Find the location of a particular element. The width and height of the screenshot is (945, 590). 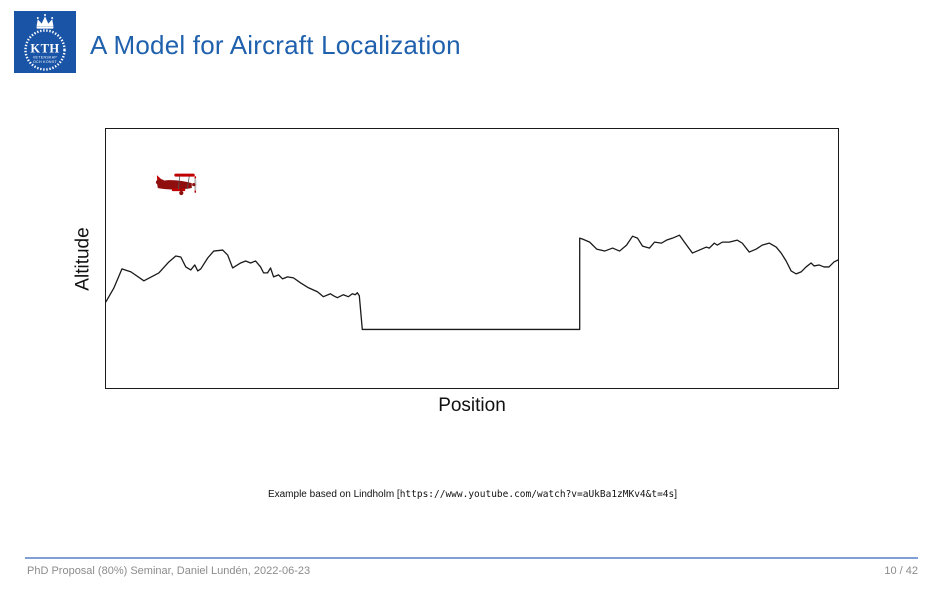

kth-logo: KTH VETENSKAP OCH KONST is located at coordinates (45, 42).